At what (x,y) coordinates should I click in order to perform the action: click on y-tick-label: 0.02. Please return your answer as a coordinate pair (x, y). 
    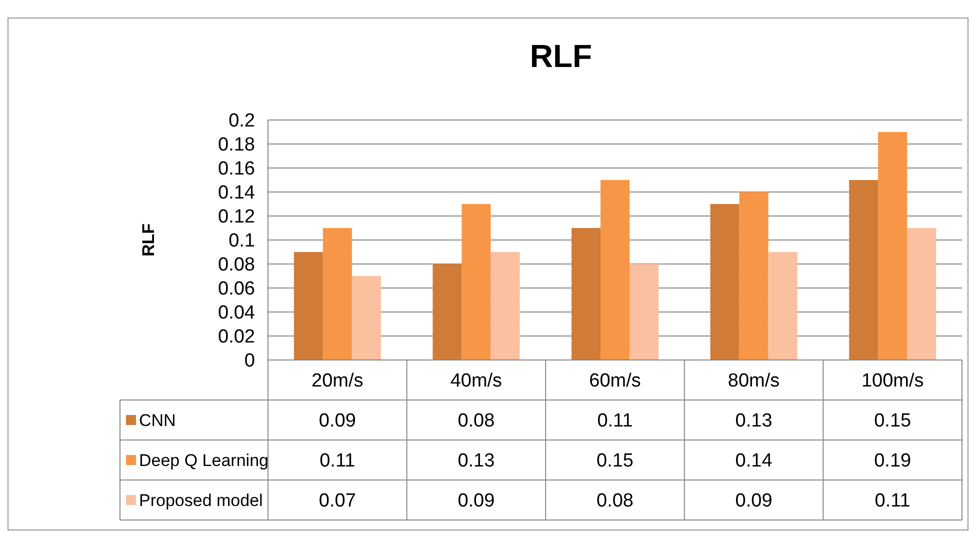
    Looking at the image, I should click on (236, 337).